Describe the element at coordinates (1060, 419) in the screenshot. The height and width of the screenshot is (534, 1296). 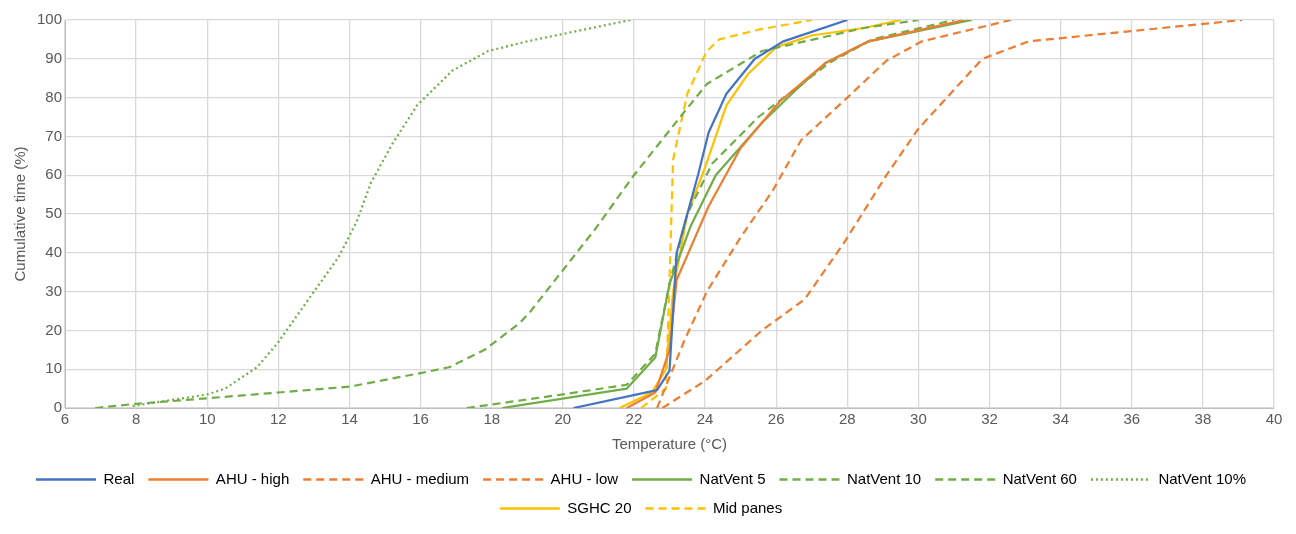
I see `x-tick-label: 34` at that location.